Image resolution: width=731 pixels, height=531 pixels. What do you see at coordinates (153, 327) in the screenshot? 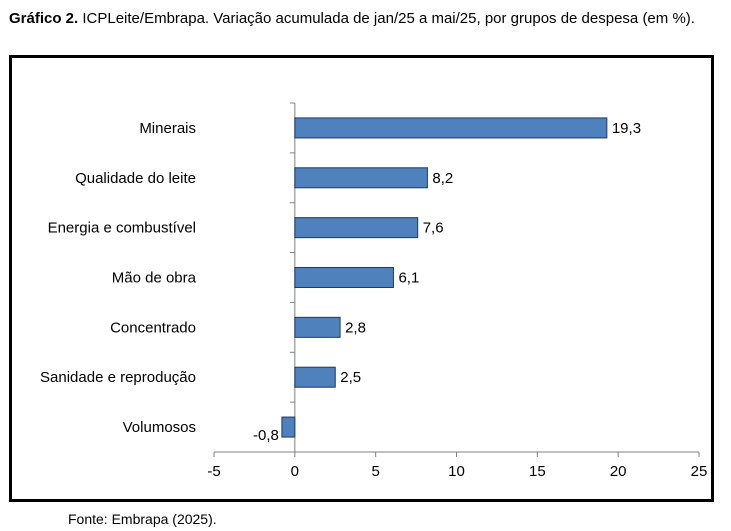
I see `category-label: Concentrado` at bounding box center [153, 327].